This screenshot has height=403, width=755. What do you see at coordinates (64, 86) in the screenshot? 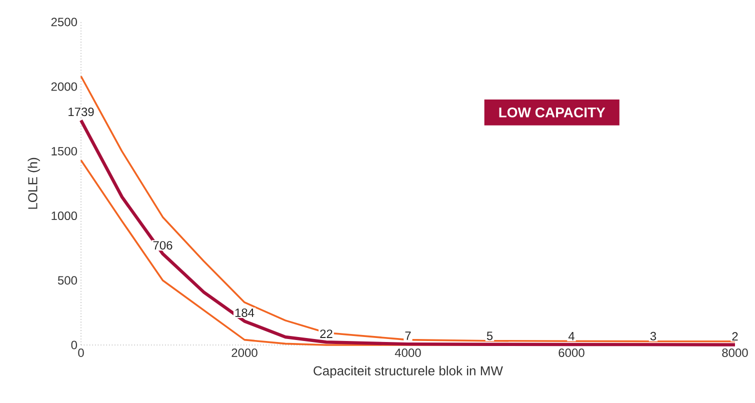
I see `y-tick-label: 2000` at bounding box center [64, 86].